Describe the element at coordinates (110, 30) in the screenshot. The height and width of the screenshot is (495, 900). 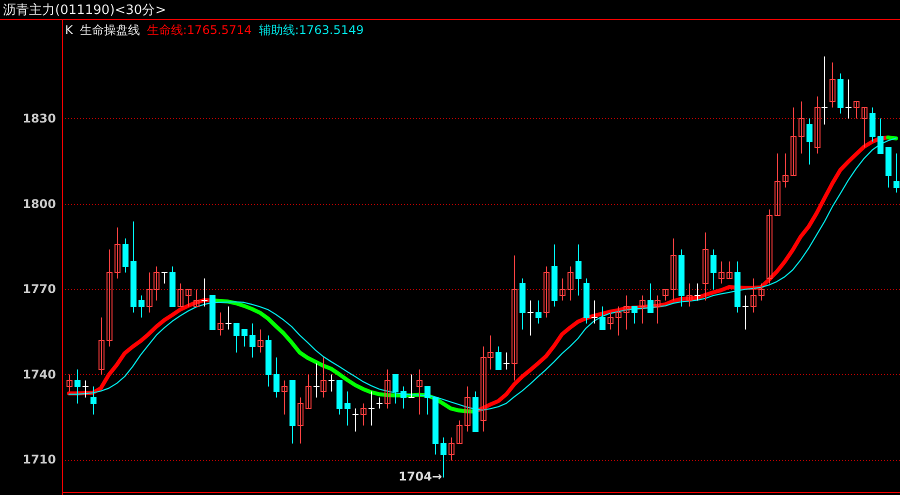
I see `legend-title: 生命操盘线` at that location.